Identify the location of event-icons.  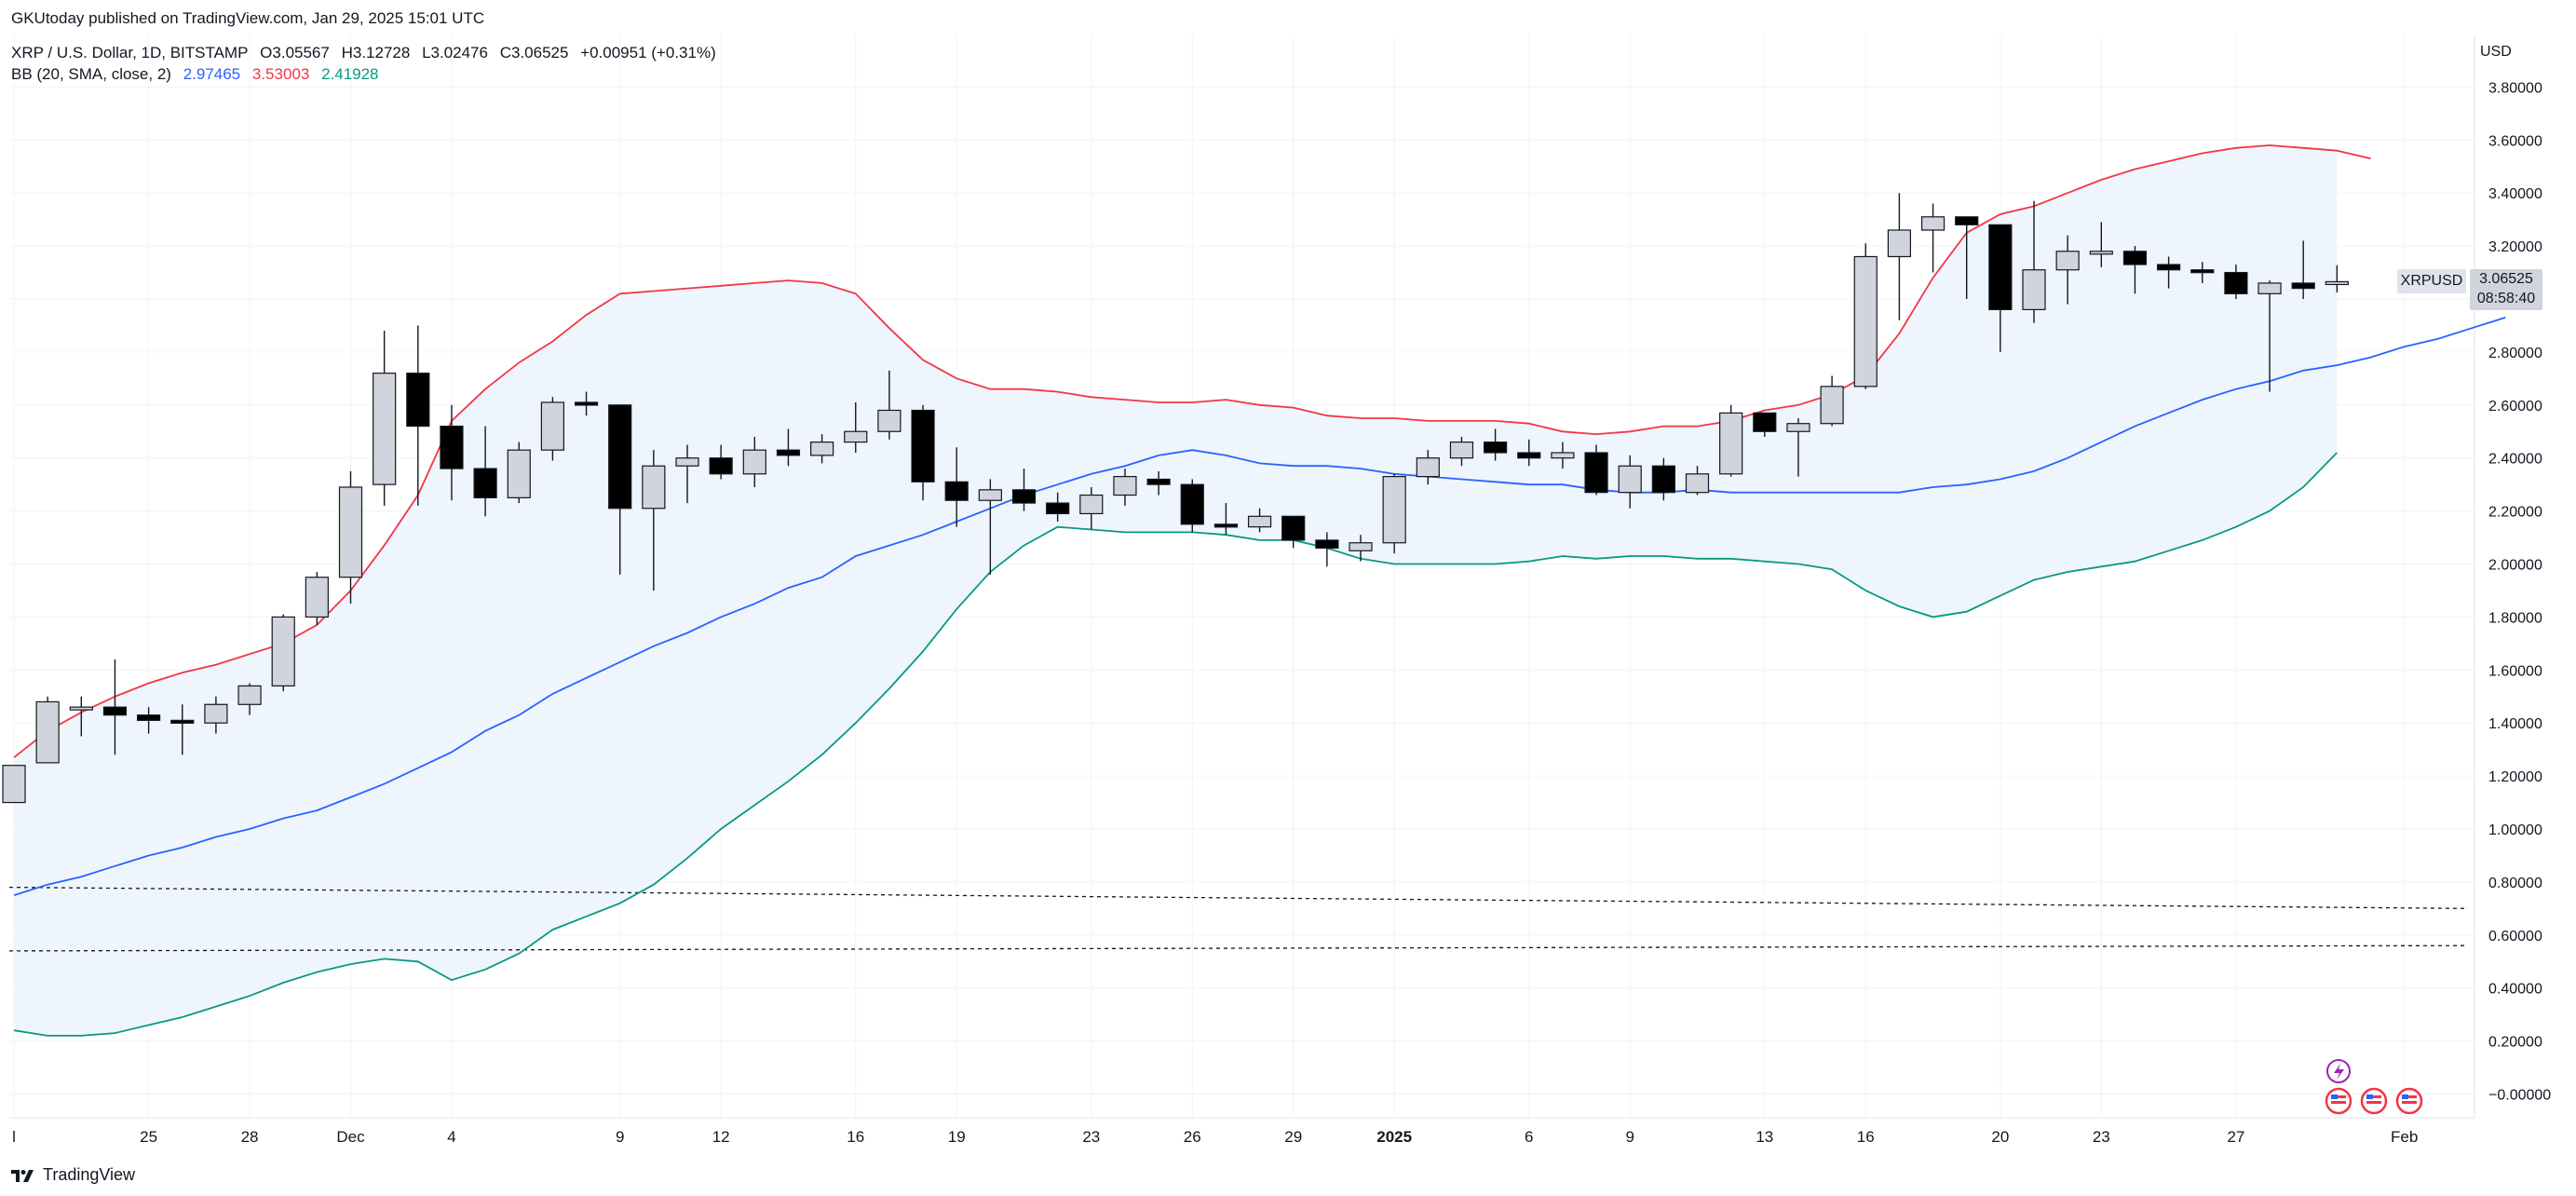
(2374, 1087).